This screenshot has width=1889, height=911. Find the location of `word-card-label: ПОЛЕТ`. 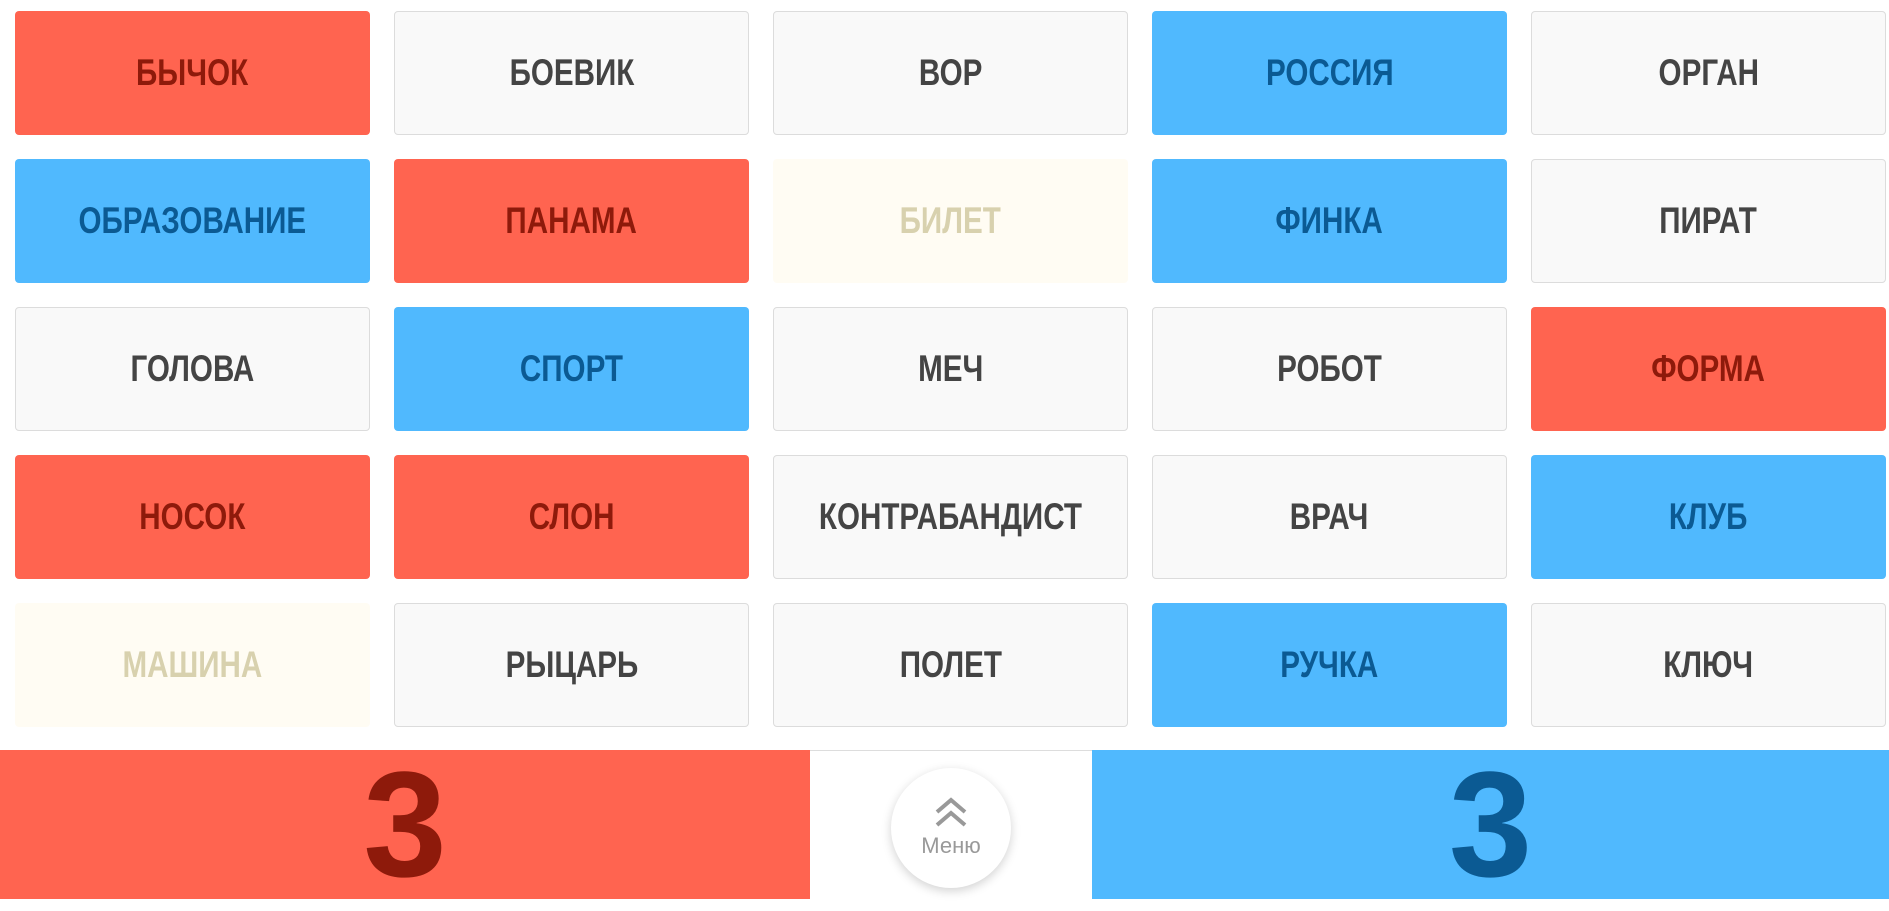

word-card-label: ПОЛЕТ is located at coordinates (950, 664).